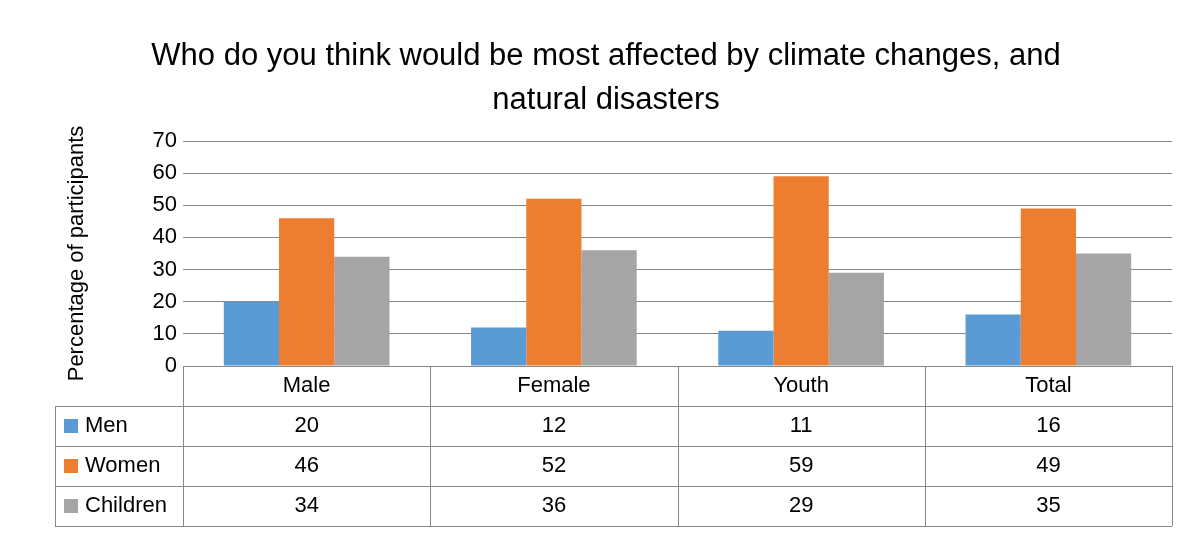 The width and height of the screenshot is (1187, 536). I want to click on y-tick-label: 20, so click(164, 300).